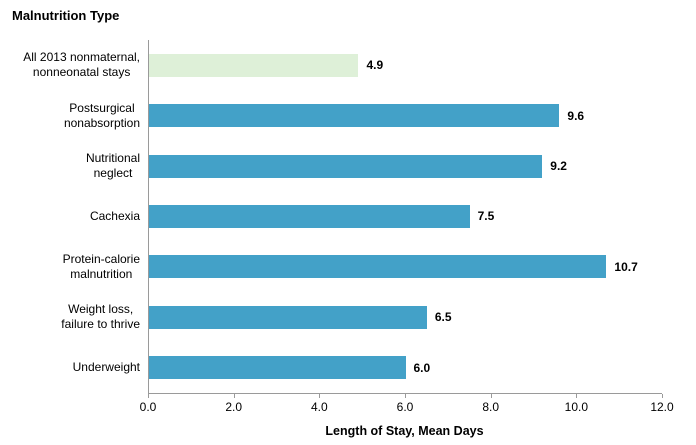 This screenshot has height=445, width=696. I want to click on bar-band: 9.2, so click(405, 166).